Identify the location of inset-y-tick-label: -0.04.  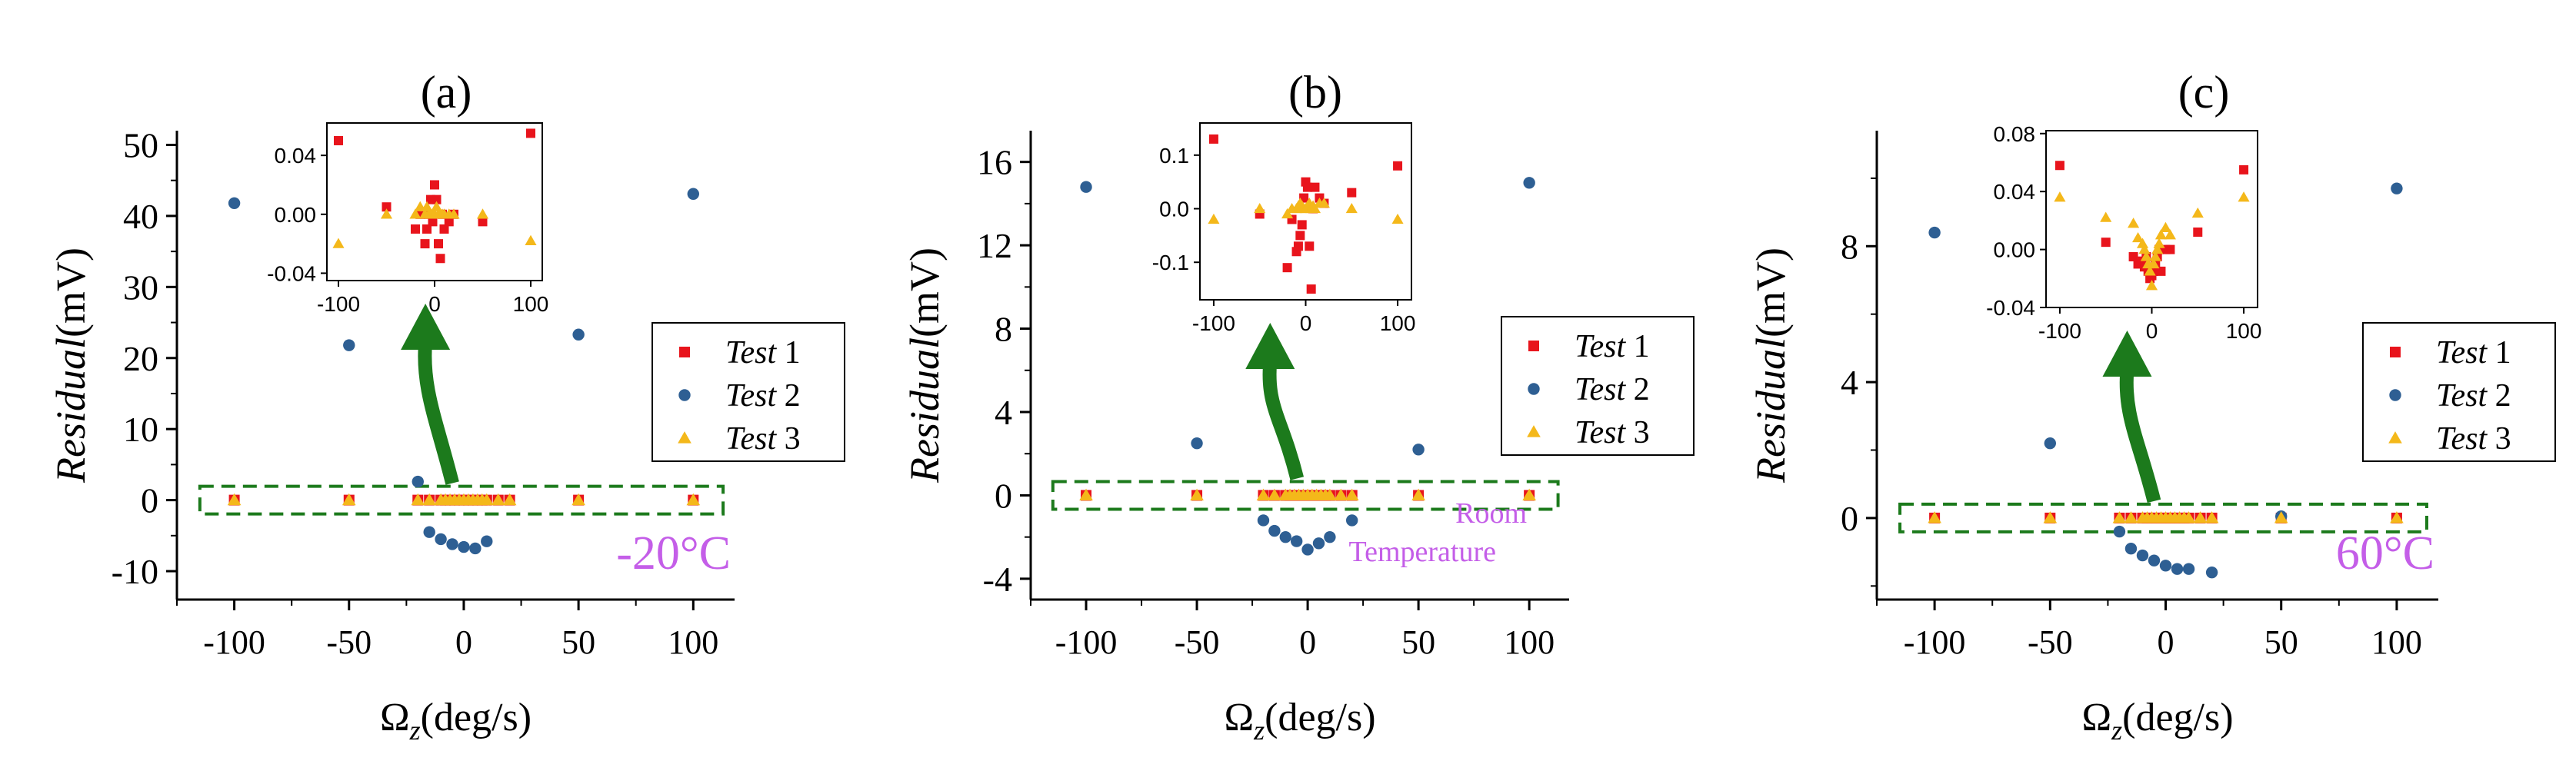
(2010, 308).